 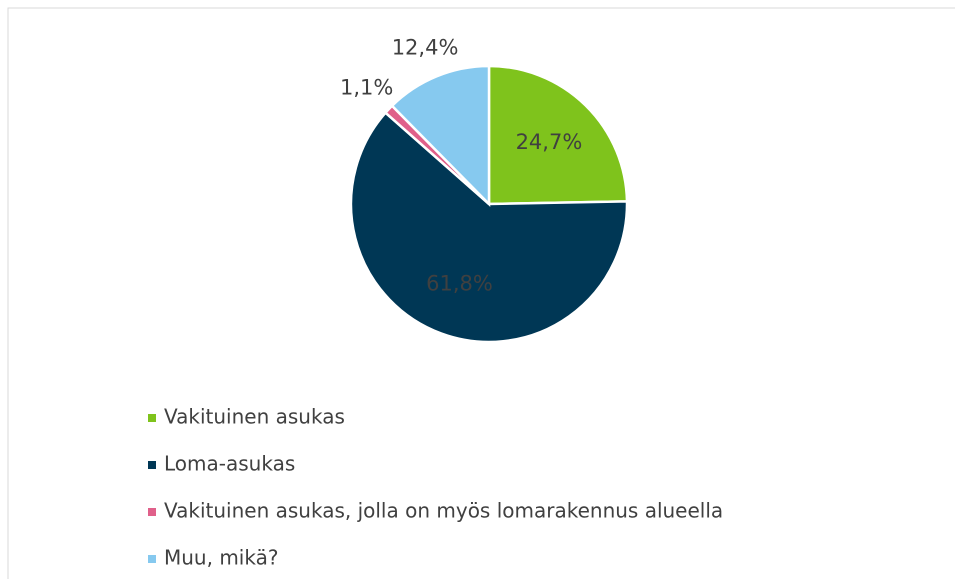 What do you see at coordinates (221, 558) in the screenshot?
I see `legend-label: Muu, mikä?` at bounding box center [221, 558].